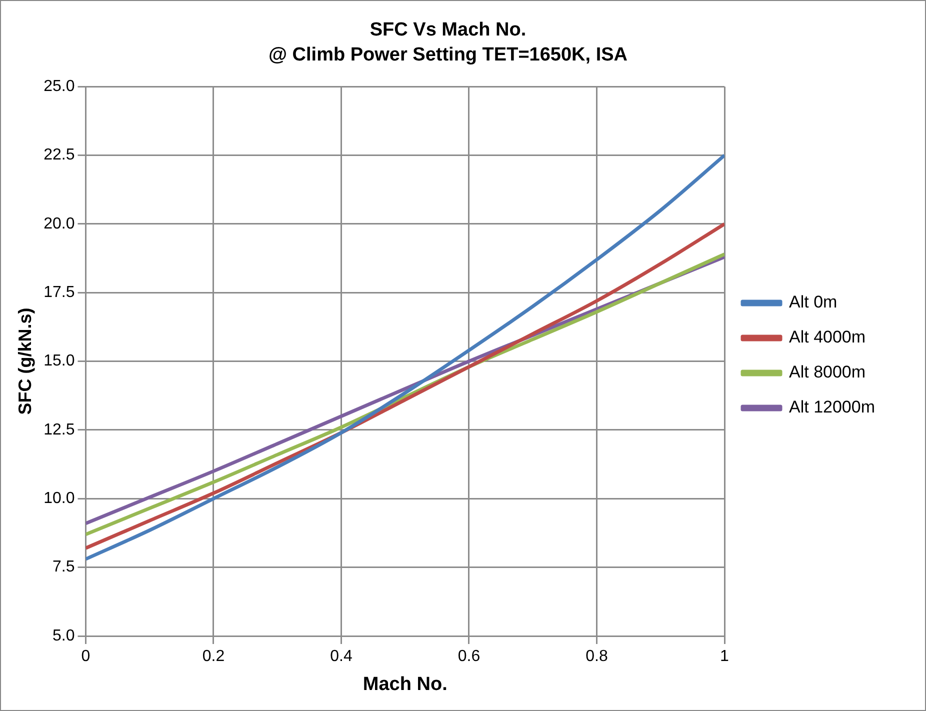  I want to click on x-tick-label: 1, so click(725, 657).